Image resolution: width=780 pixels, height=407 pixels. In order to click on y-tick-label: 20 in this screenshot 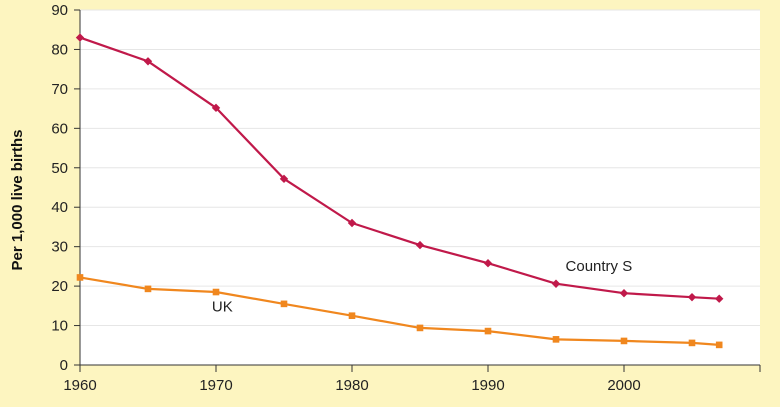, I will do `click(59, 286)`.